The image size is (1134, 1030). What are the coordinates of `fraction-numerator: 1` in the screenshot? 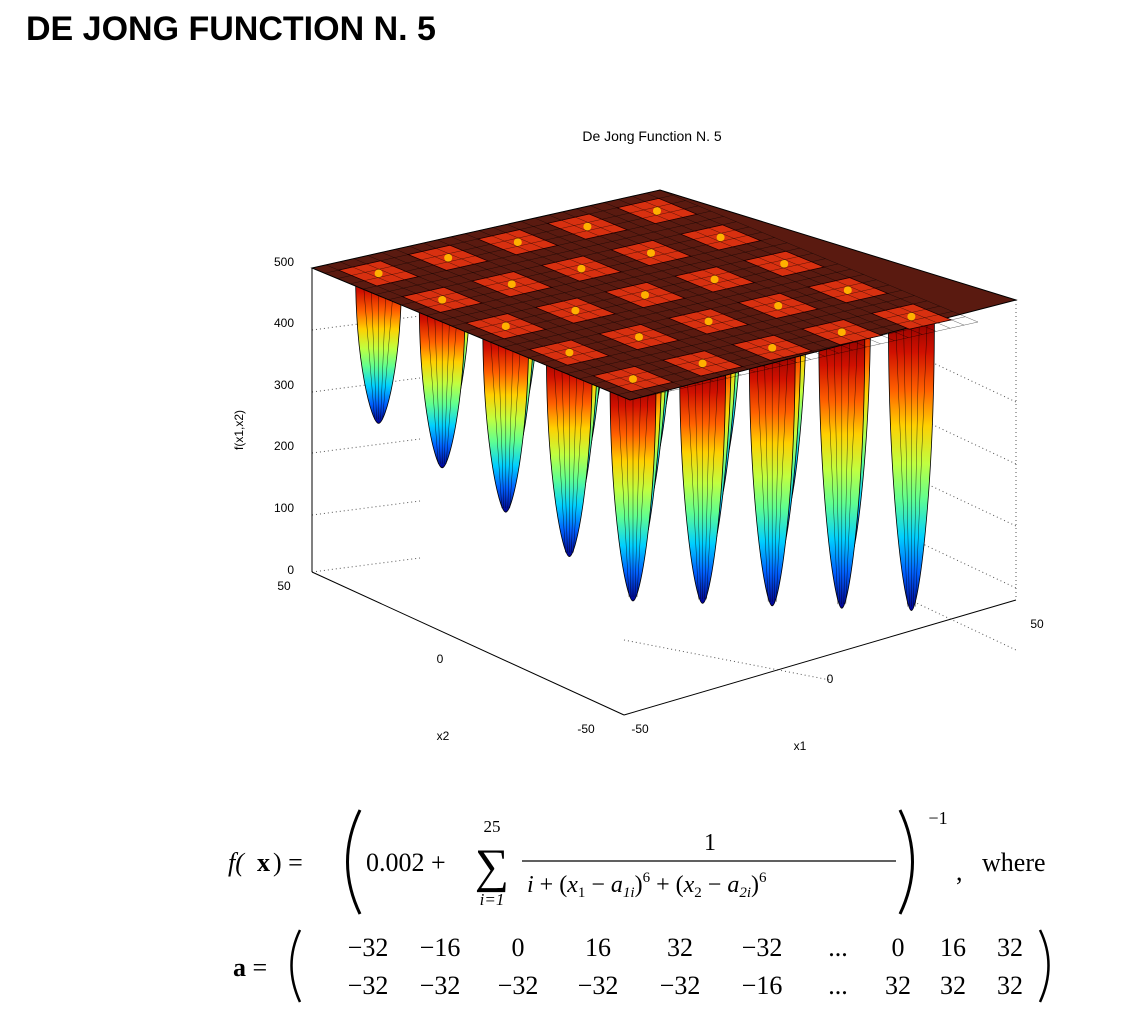 It's located at (710, 843).